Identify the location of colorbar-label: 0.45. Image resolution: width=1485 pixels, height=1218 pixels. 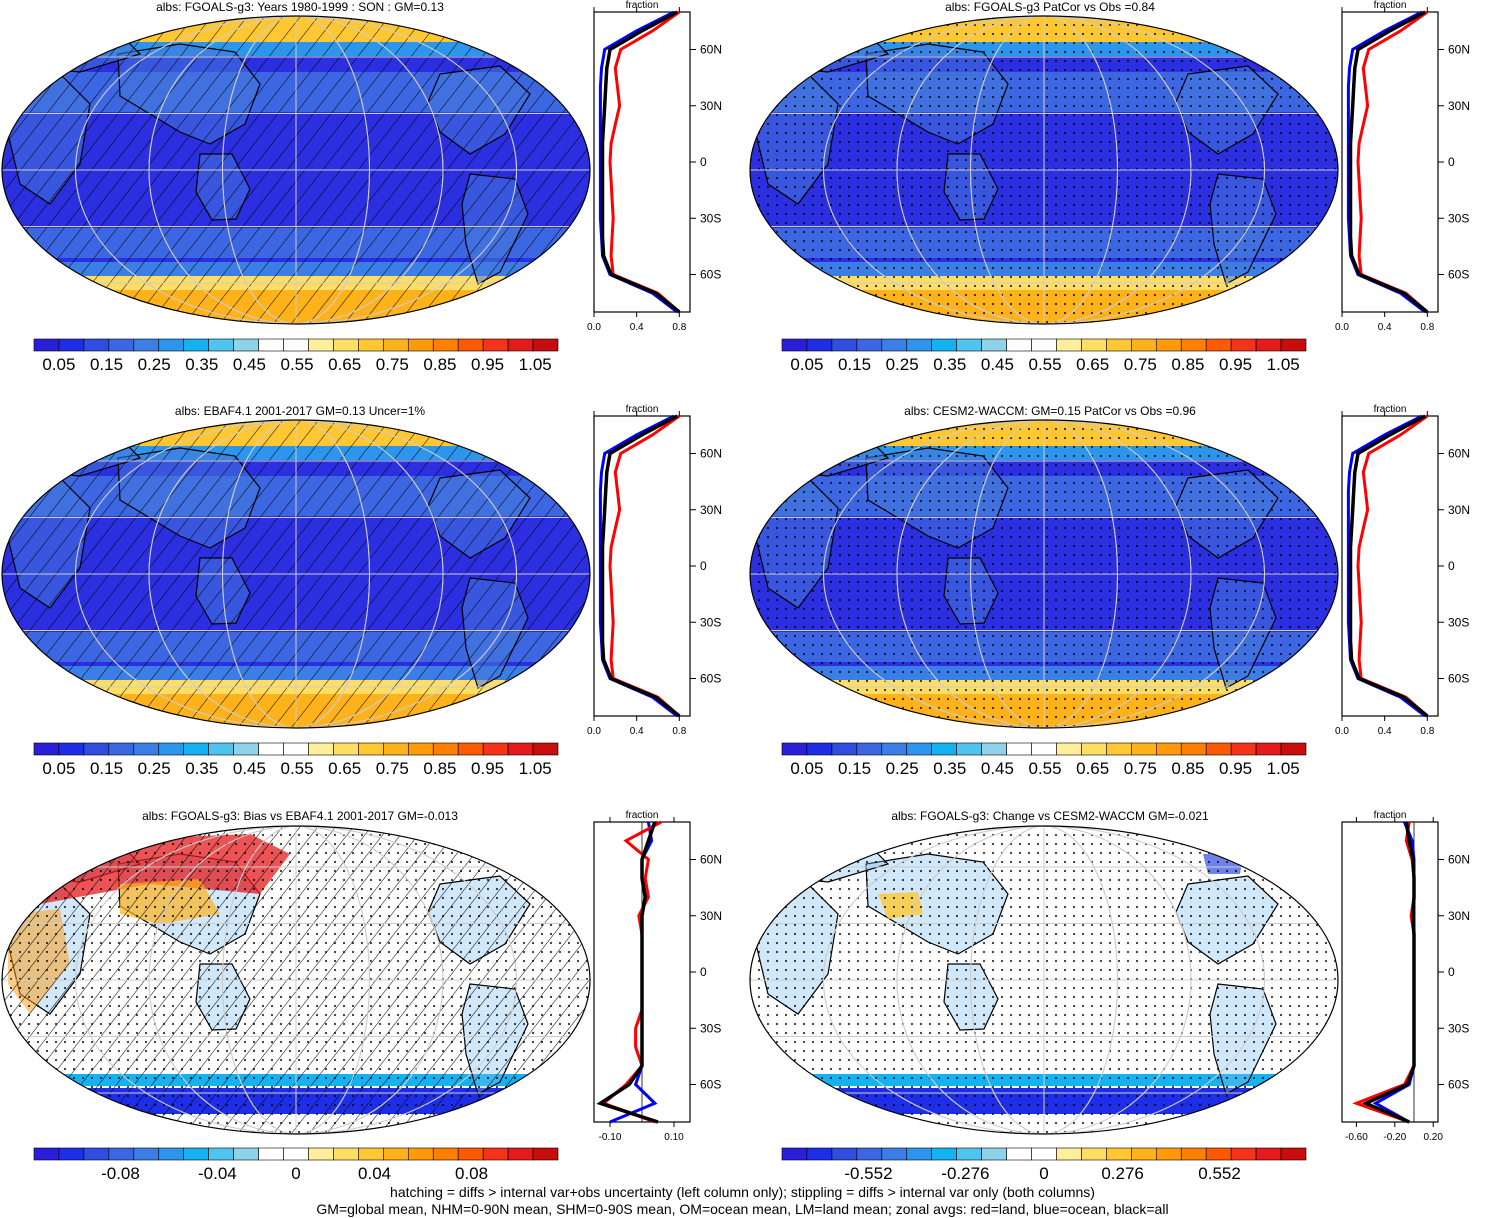
(249, 364).